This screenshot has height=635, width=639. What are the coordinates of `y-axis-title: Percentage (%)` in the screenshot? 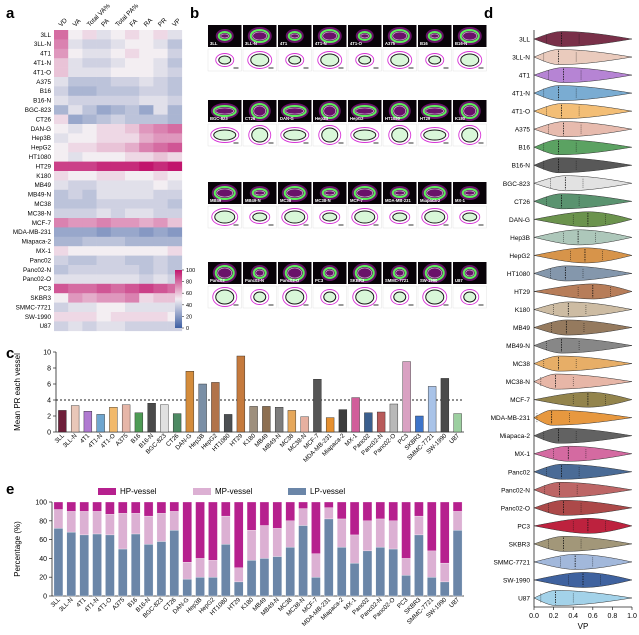 It's located at (17, 549).